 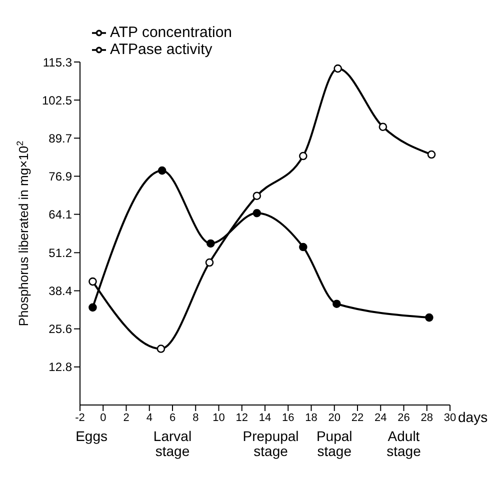 I want to click on x-axis-title: days, so click(x=473, y=417).